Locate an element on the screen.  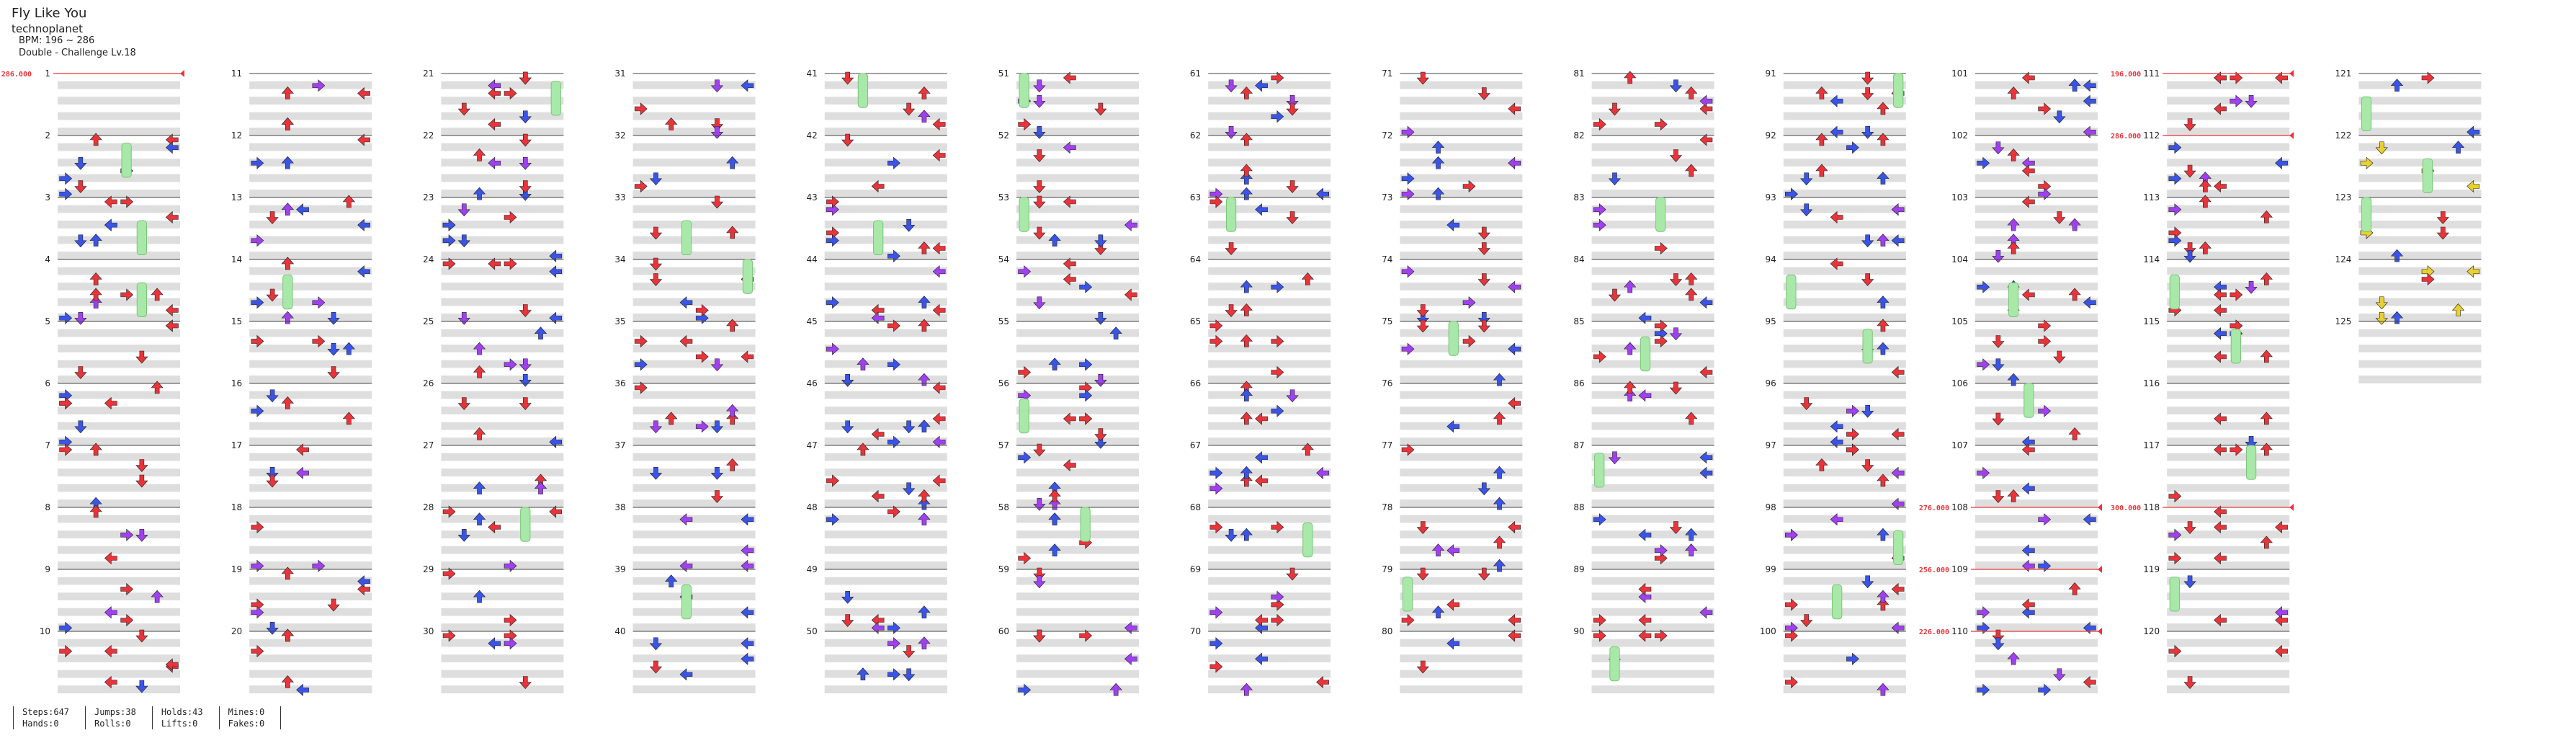
bpm-range: BPM: 196 ~ 286 is located at coordinates (57, 41).